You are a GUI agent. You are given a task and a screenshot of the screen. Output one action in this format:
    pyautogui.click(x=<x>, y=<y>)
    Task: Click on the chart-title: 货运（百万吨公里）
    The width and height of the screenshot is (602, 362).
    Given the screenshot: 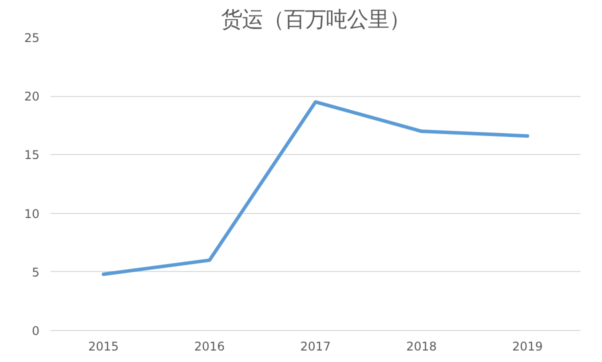 What is the action you would take?
    pyautogui.click(x=315, y=20)
    